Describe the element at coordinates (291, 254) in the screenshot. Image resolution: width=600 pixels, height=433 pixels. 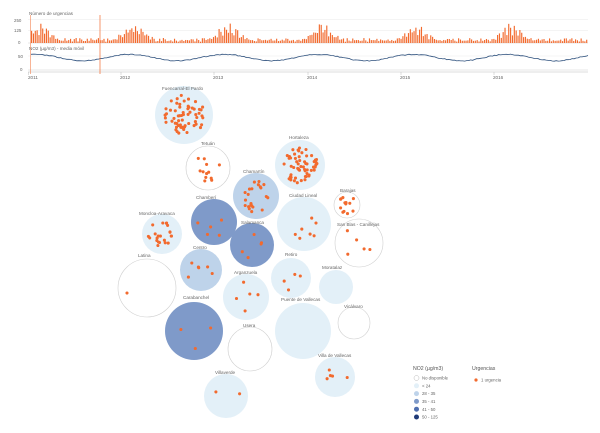
I see `district-label: Retiro` at that location.